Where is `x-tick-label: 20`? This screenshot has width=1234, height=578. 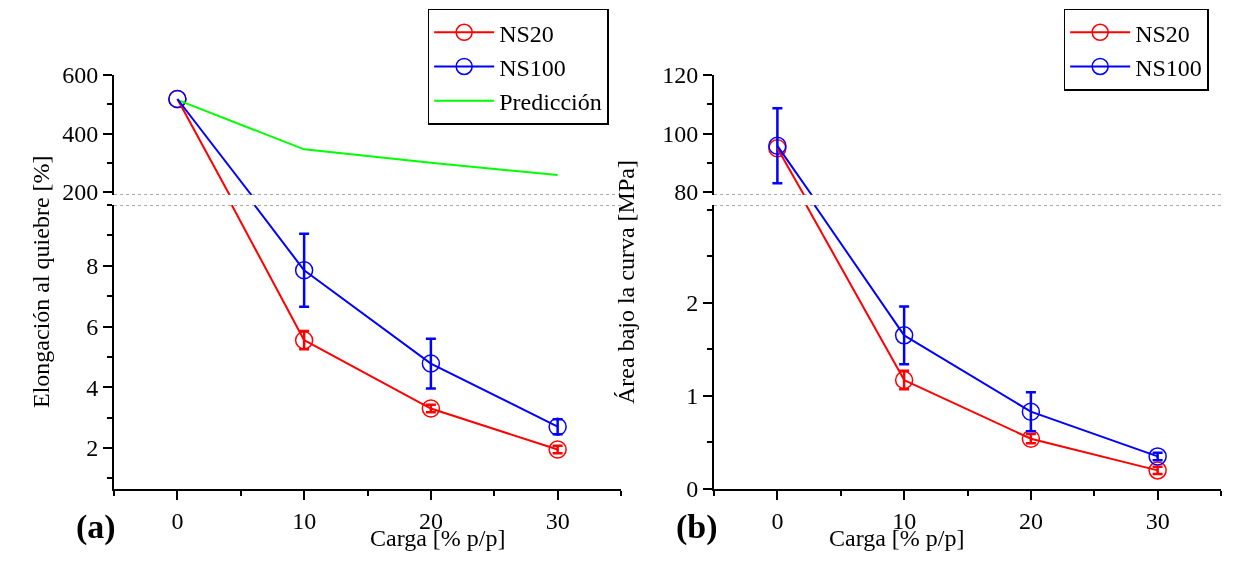 x-tick-label: 20 is located at coordinates (1030, 520).